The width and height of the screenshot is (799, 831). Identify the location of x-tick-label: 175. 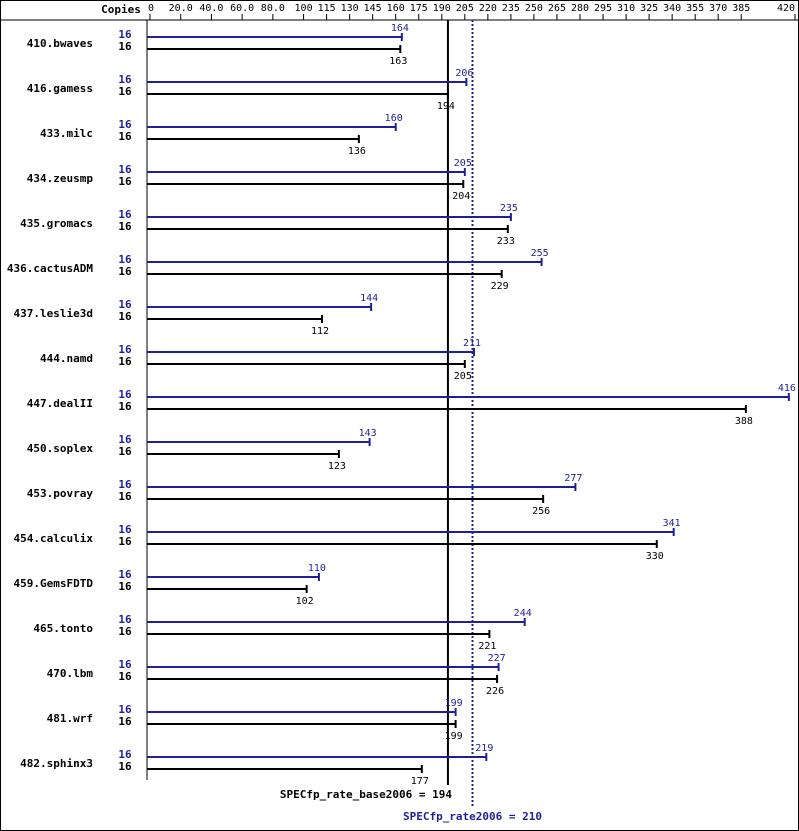
(419, 8).